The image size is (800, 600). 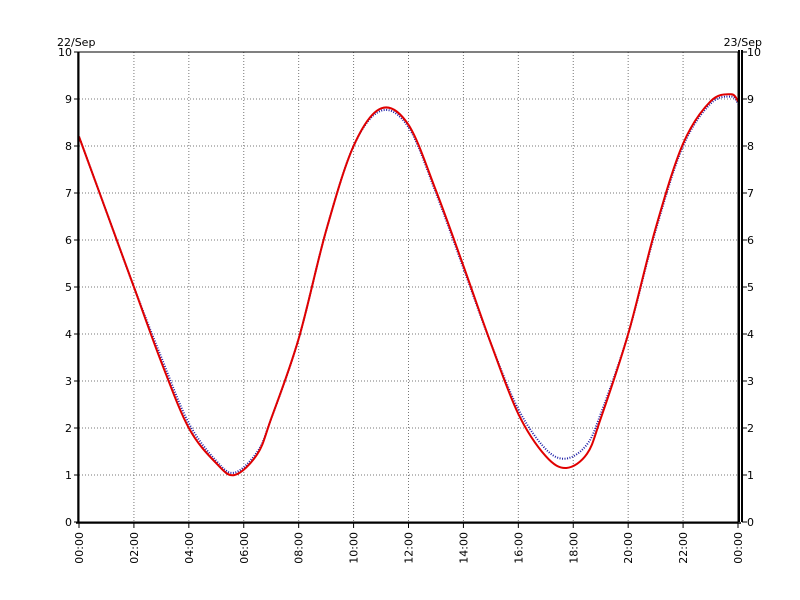 I want to click on y-tick-label: 7, so click(x=68, y=193).